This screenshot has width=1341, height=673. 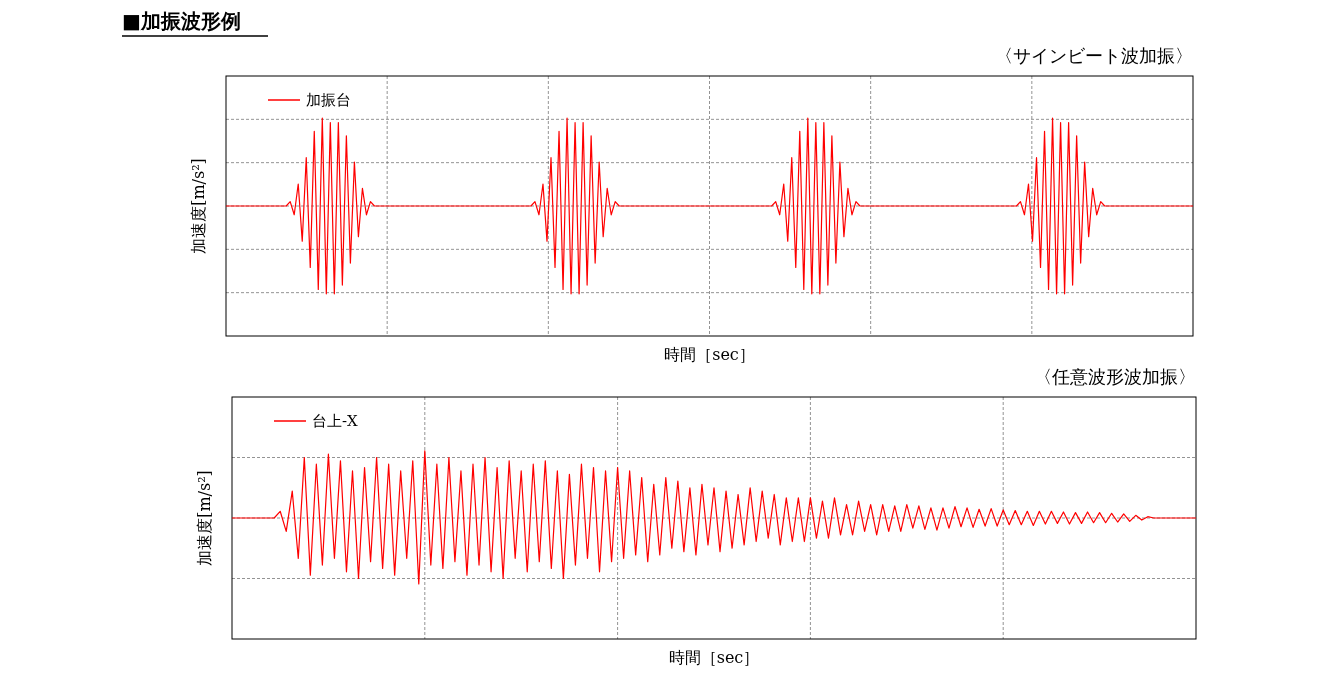 I want to click on legend-label: 加振台, so click(x=328, y=100).